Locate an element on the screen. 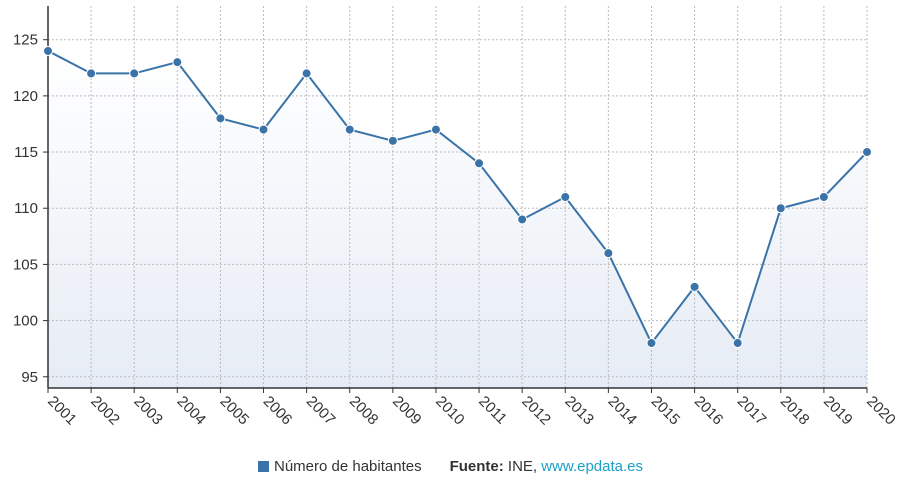 Image resolution: width=901 pixels, height=486 pixels. data-point-2011 is located at coordinates (479, 163).